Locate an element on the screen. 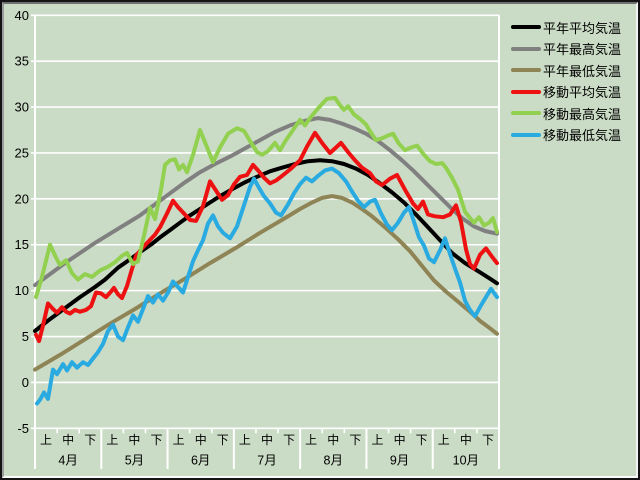  legend-item-3: 平年最低気温 is located at coordinates (566, 70).